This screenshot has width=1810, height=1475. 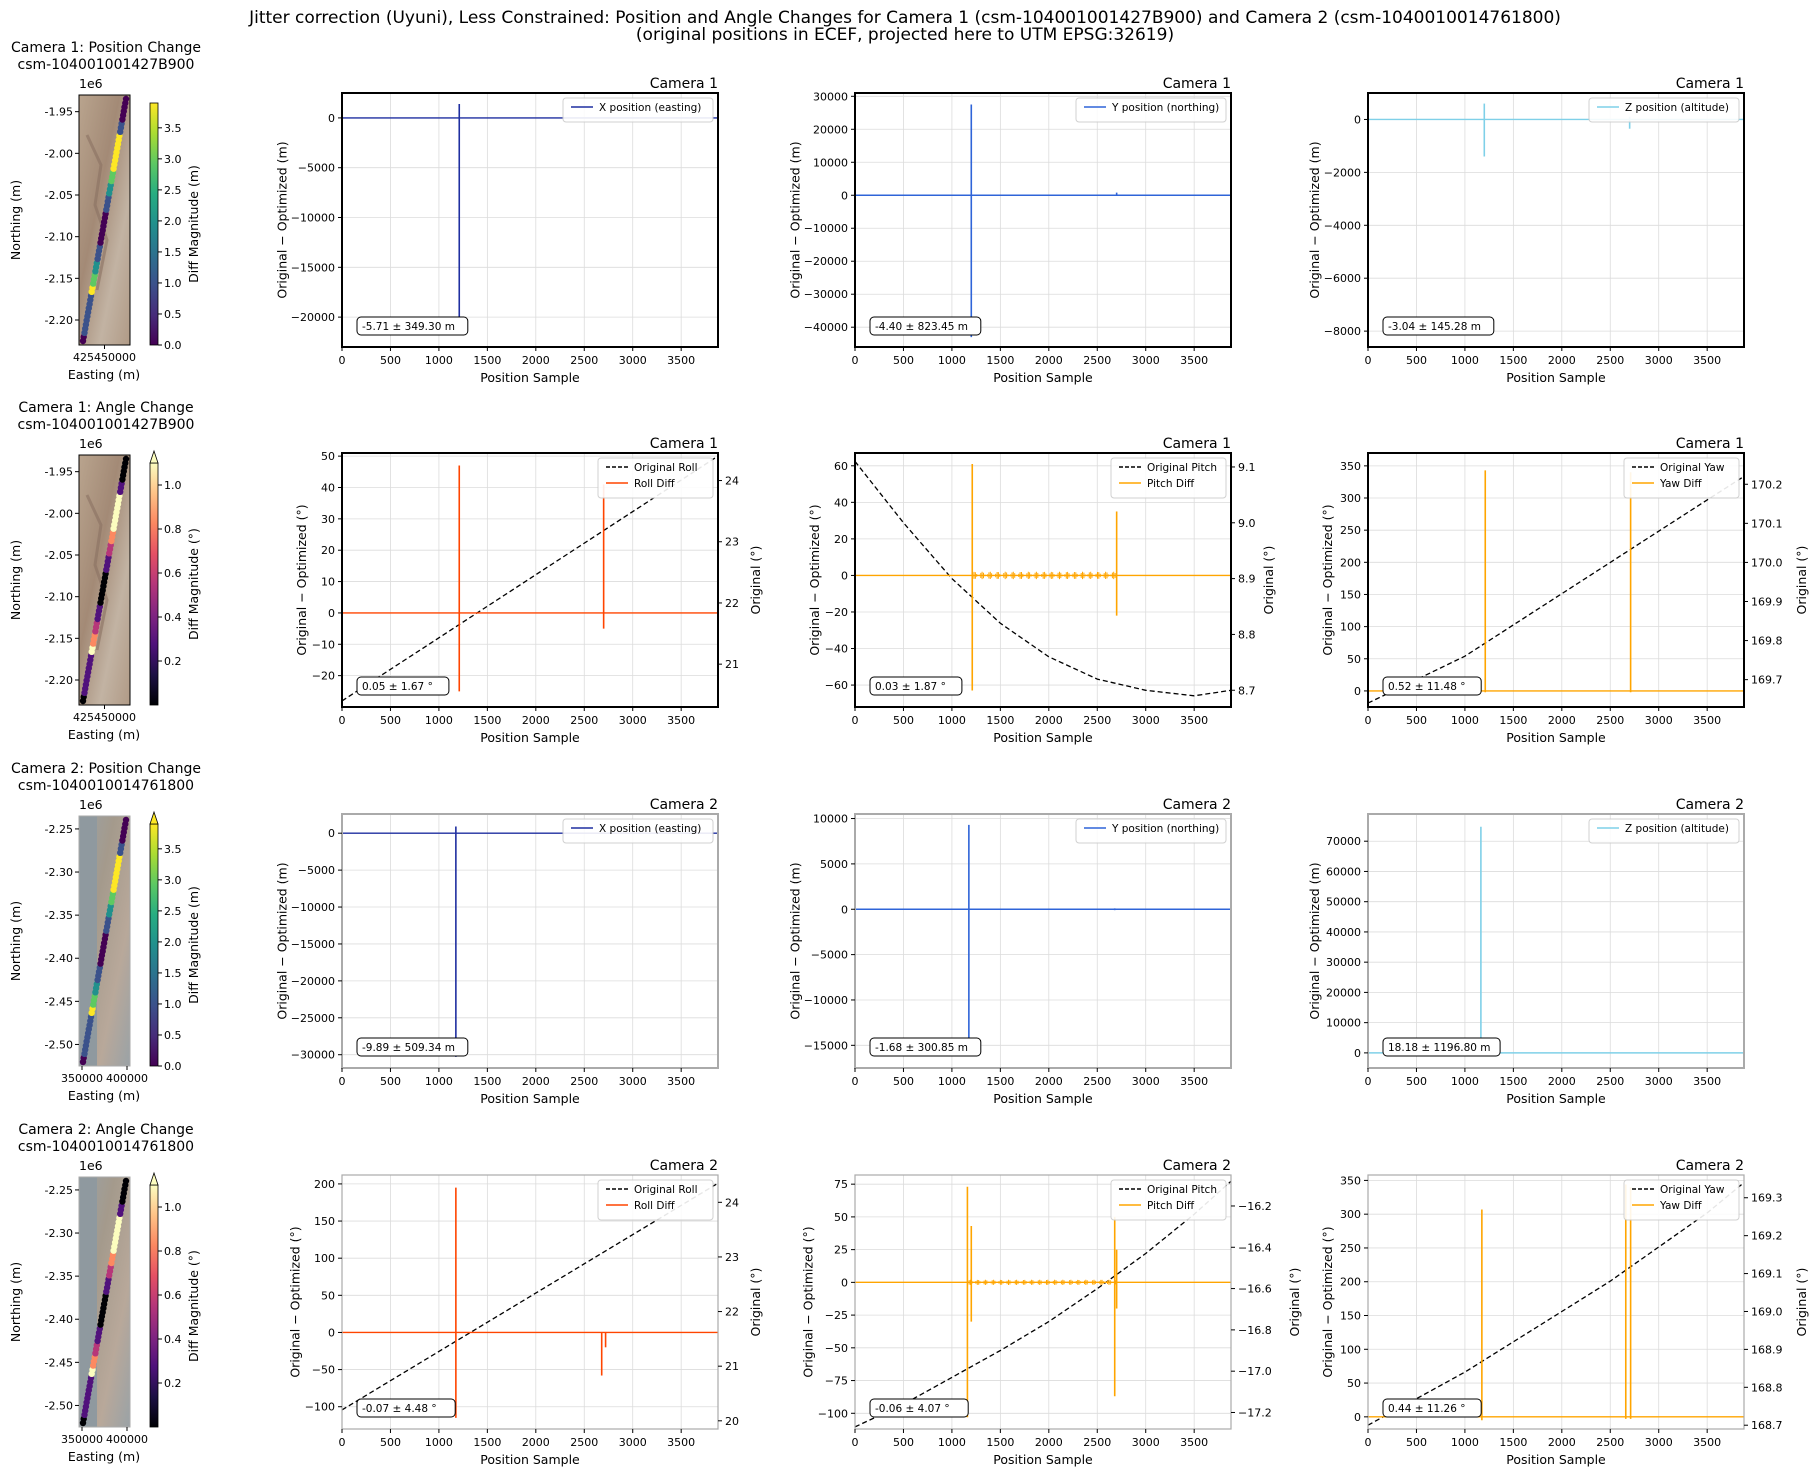 I want to click on legend-label: Original Pitch, so click(x=1182, y=1190).